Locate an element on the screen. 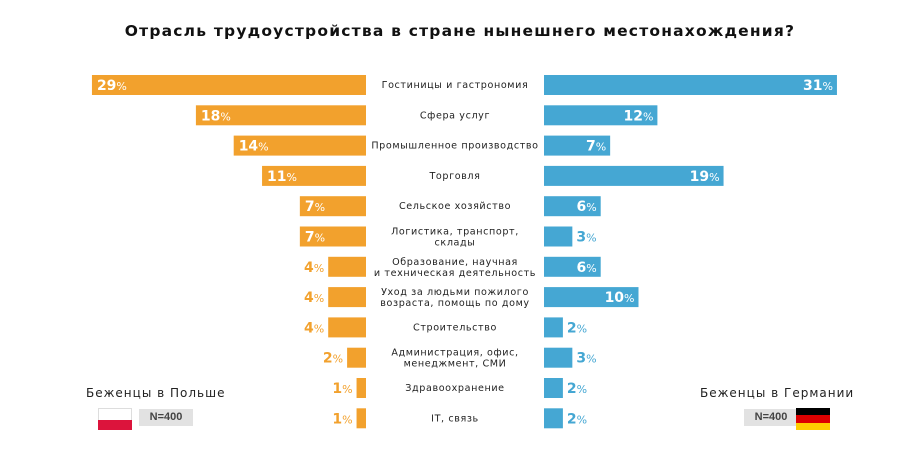 Image resolution: width=920 pixels, height=458 pixels. category-label: Промышленное производство is located at coordinates (454, 146).